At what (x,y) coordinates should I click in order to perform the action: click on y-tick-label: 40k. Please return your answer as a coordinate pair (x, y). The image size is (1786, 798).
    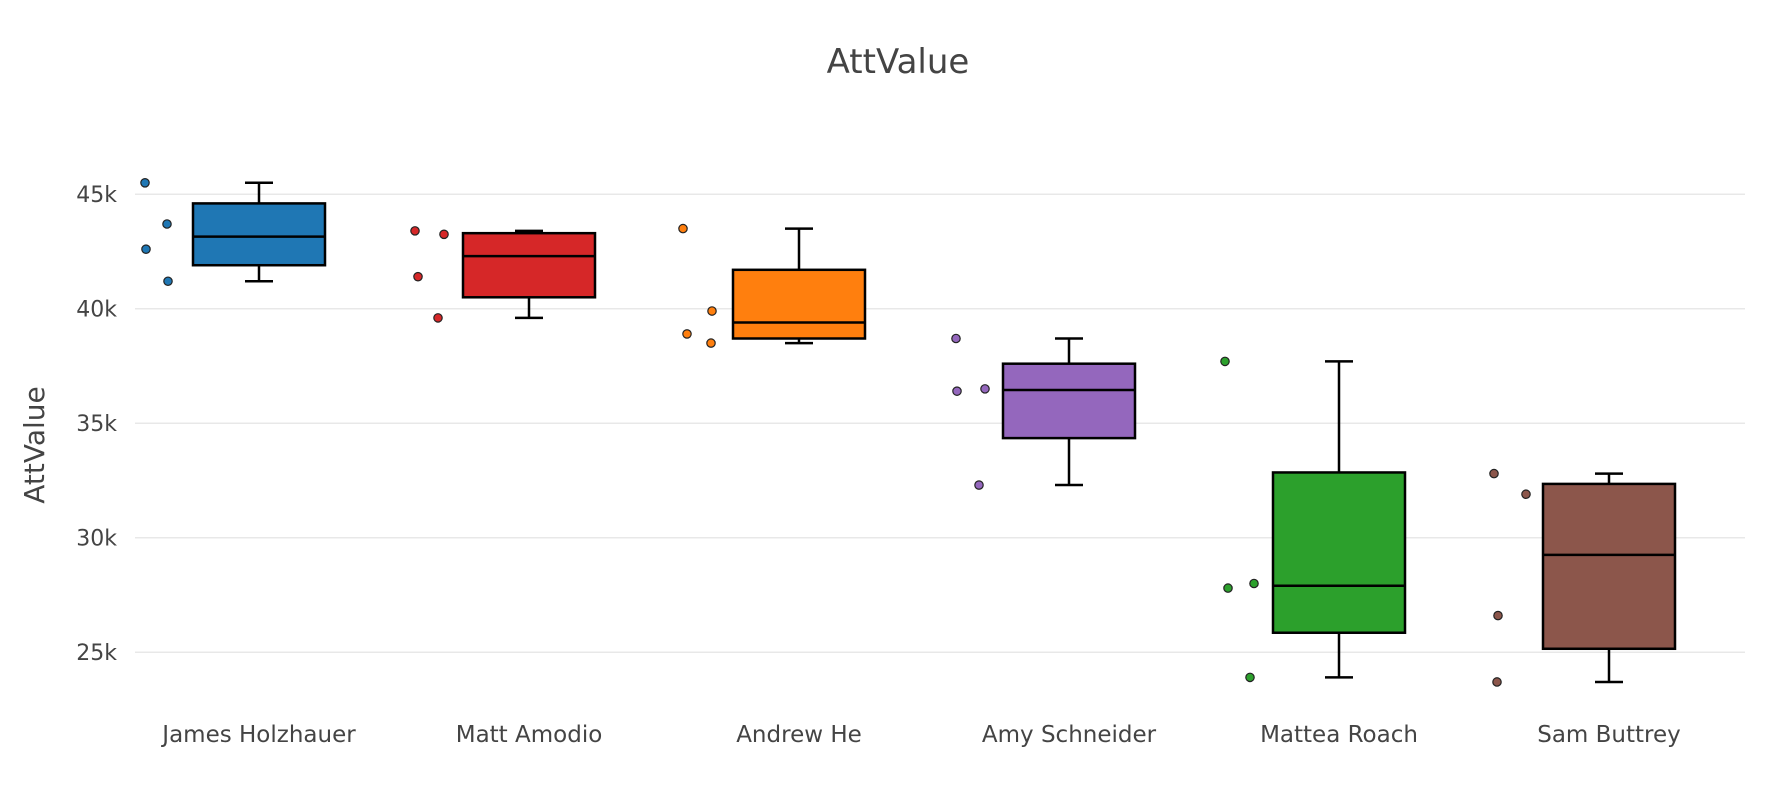
    Looking at the image, I should click on (96, 310).